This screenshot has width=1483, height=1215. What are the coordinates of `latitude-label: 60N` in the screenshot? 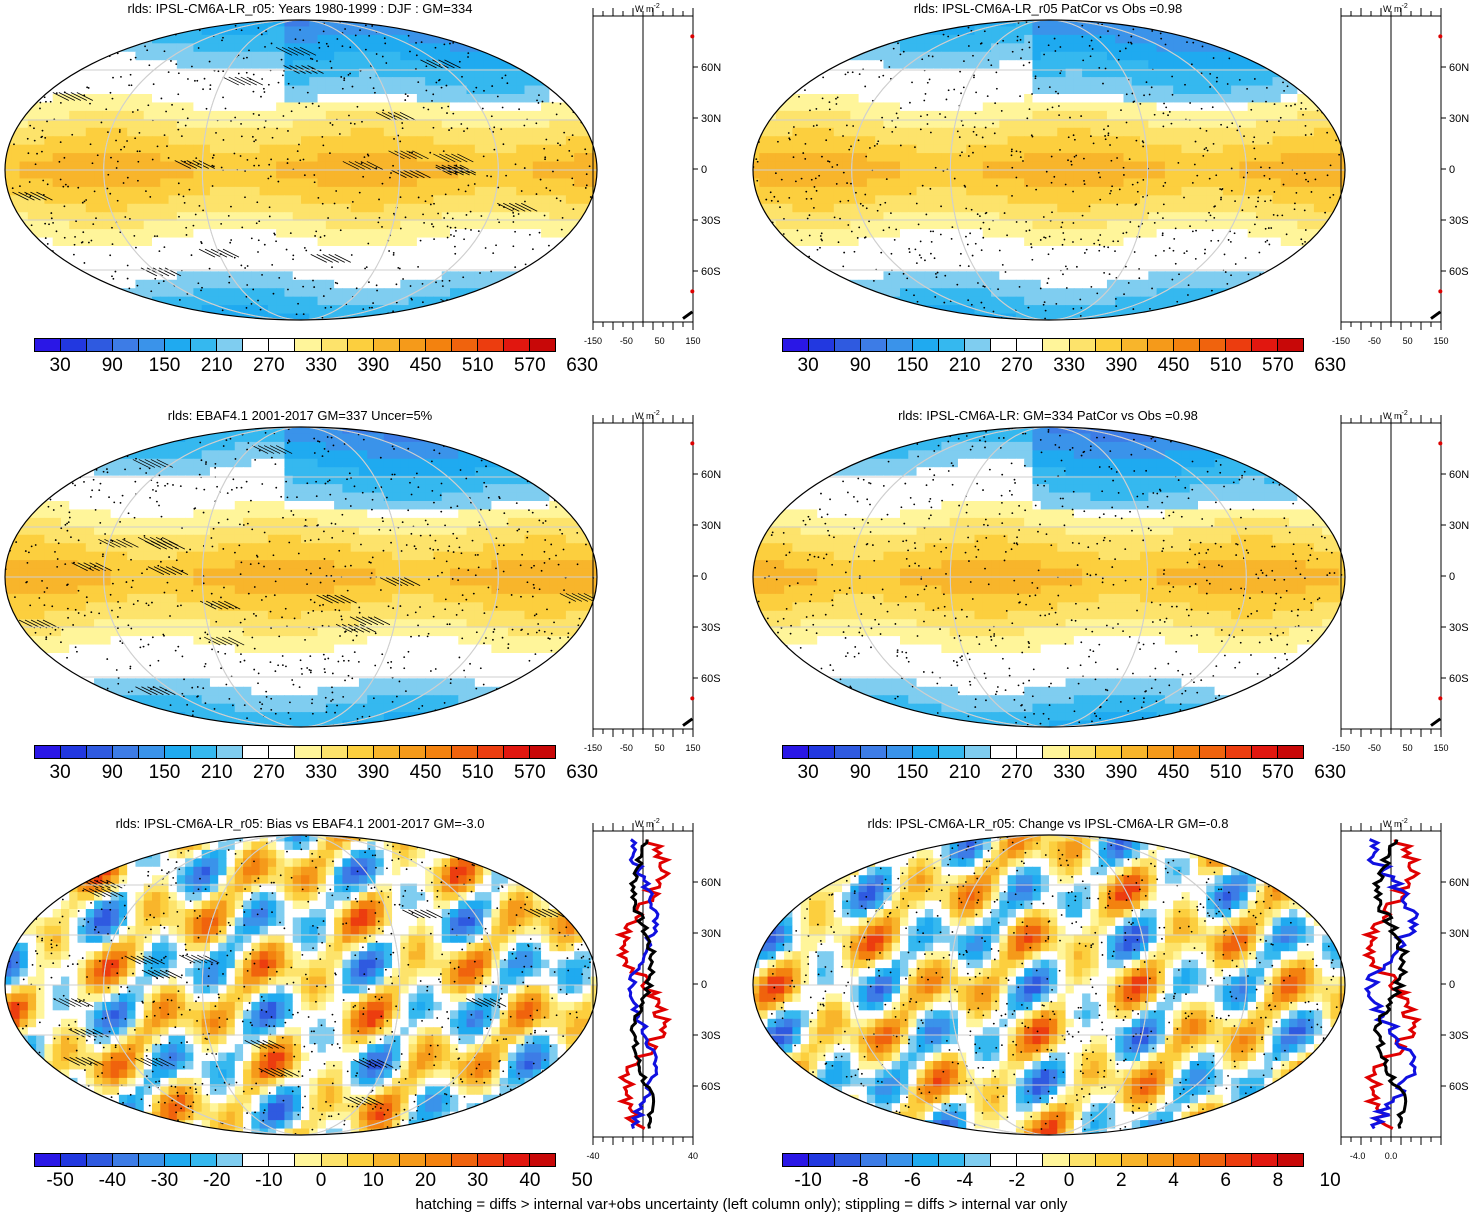 It's located at (1459, 883).